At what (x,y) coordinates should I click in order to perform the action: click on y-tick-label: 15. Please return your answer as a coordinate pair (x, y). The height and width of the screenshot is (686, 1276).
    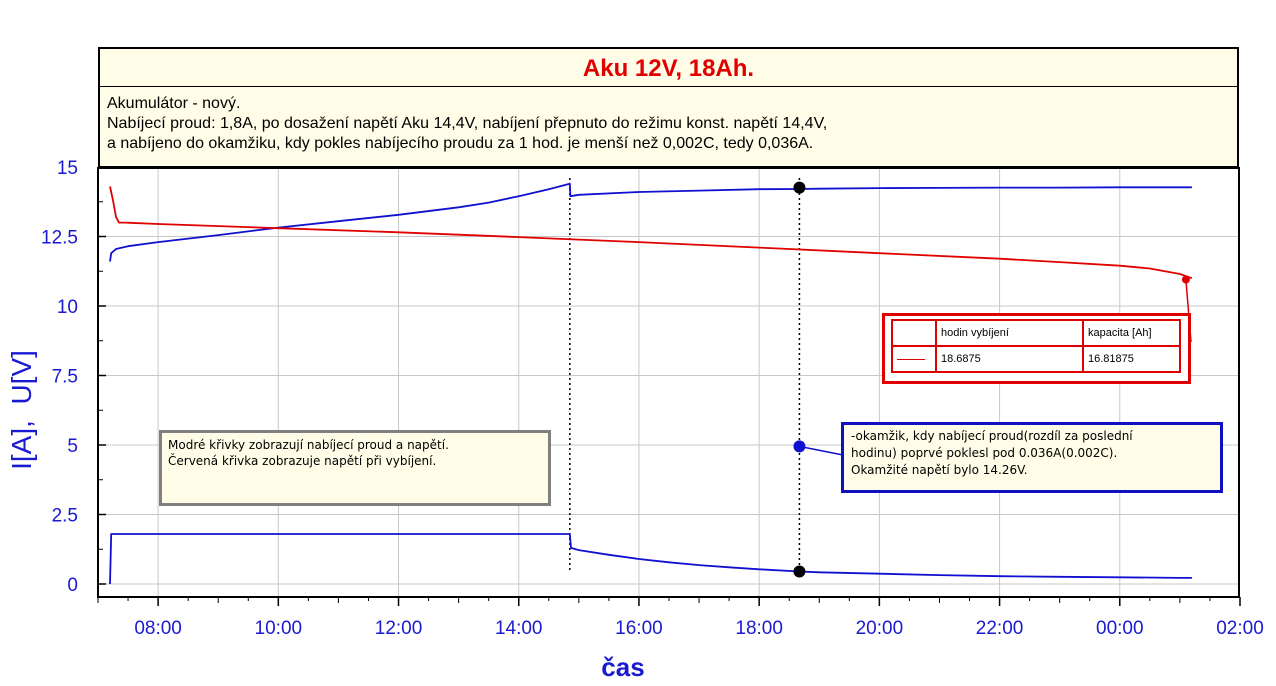
    Looking at the image, I should click on (67, 168).